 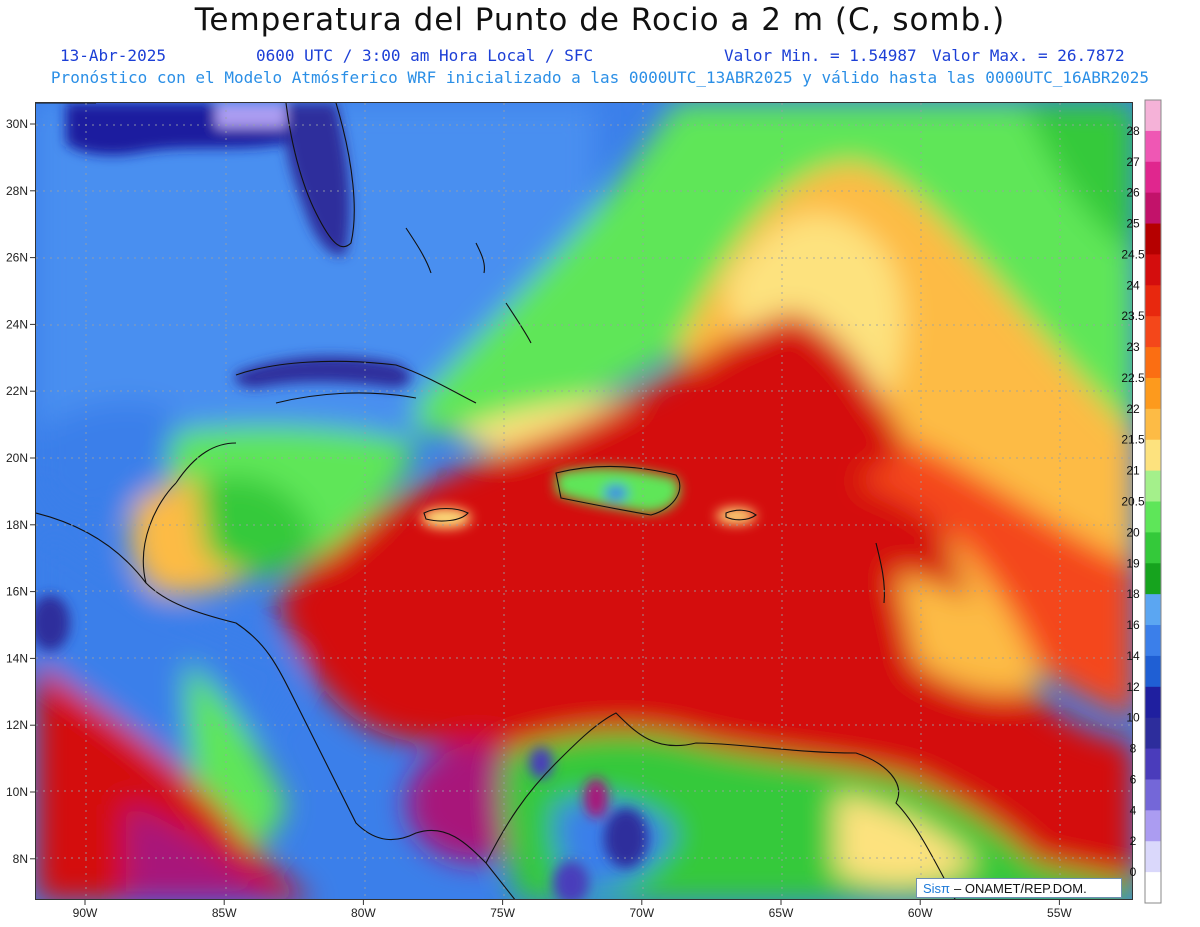 I want to click on lon-label: 75W, so click(x=502, y=913).